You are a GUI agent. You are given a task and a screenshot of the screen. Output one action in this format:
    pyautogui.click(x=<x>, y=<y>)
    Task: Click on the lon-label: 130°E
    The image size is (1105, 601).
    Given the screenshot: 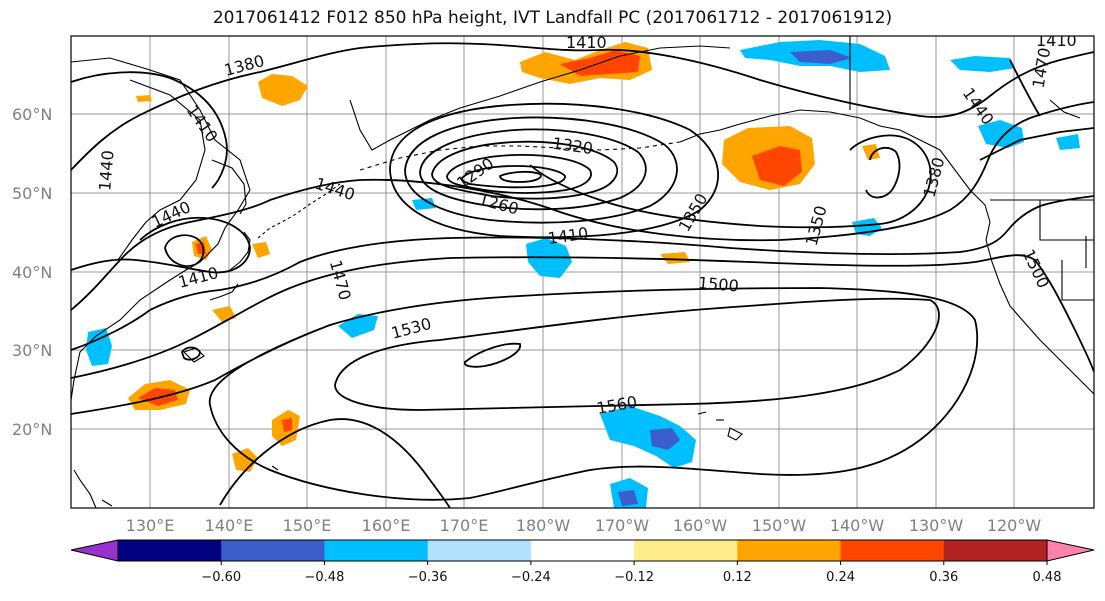 What is the action you would take?
    pyautogui.click(x=150, y=525)
    